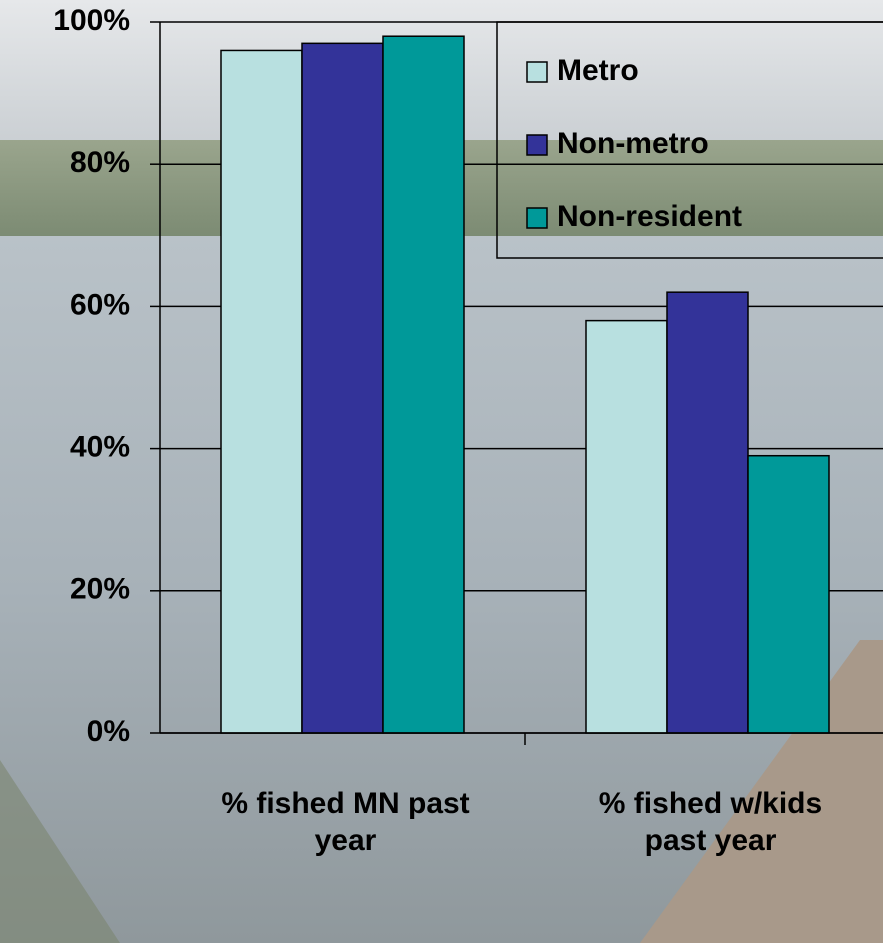 Image resolution: width=883 pixels, height=943 pixels. What do you see at coordinates (345, 822) in the screenshot?
I see `x-tick-label: % fished MN past year` at bounding box center [345, 822].